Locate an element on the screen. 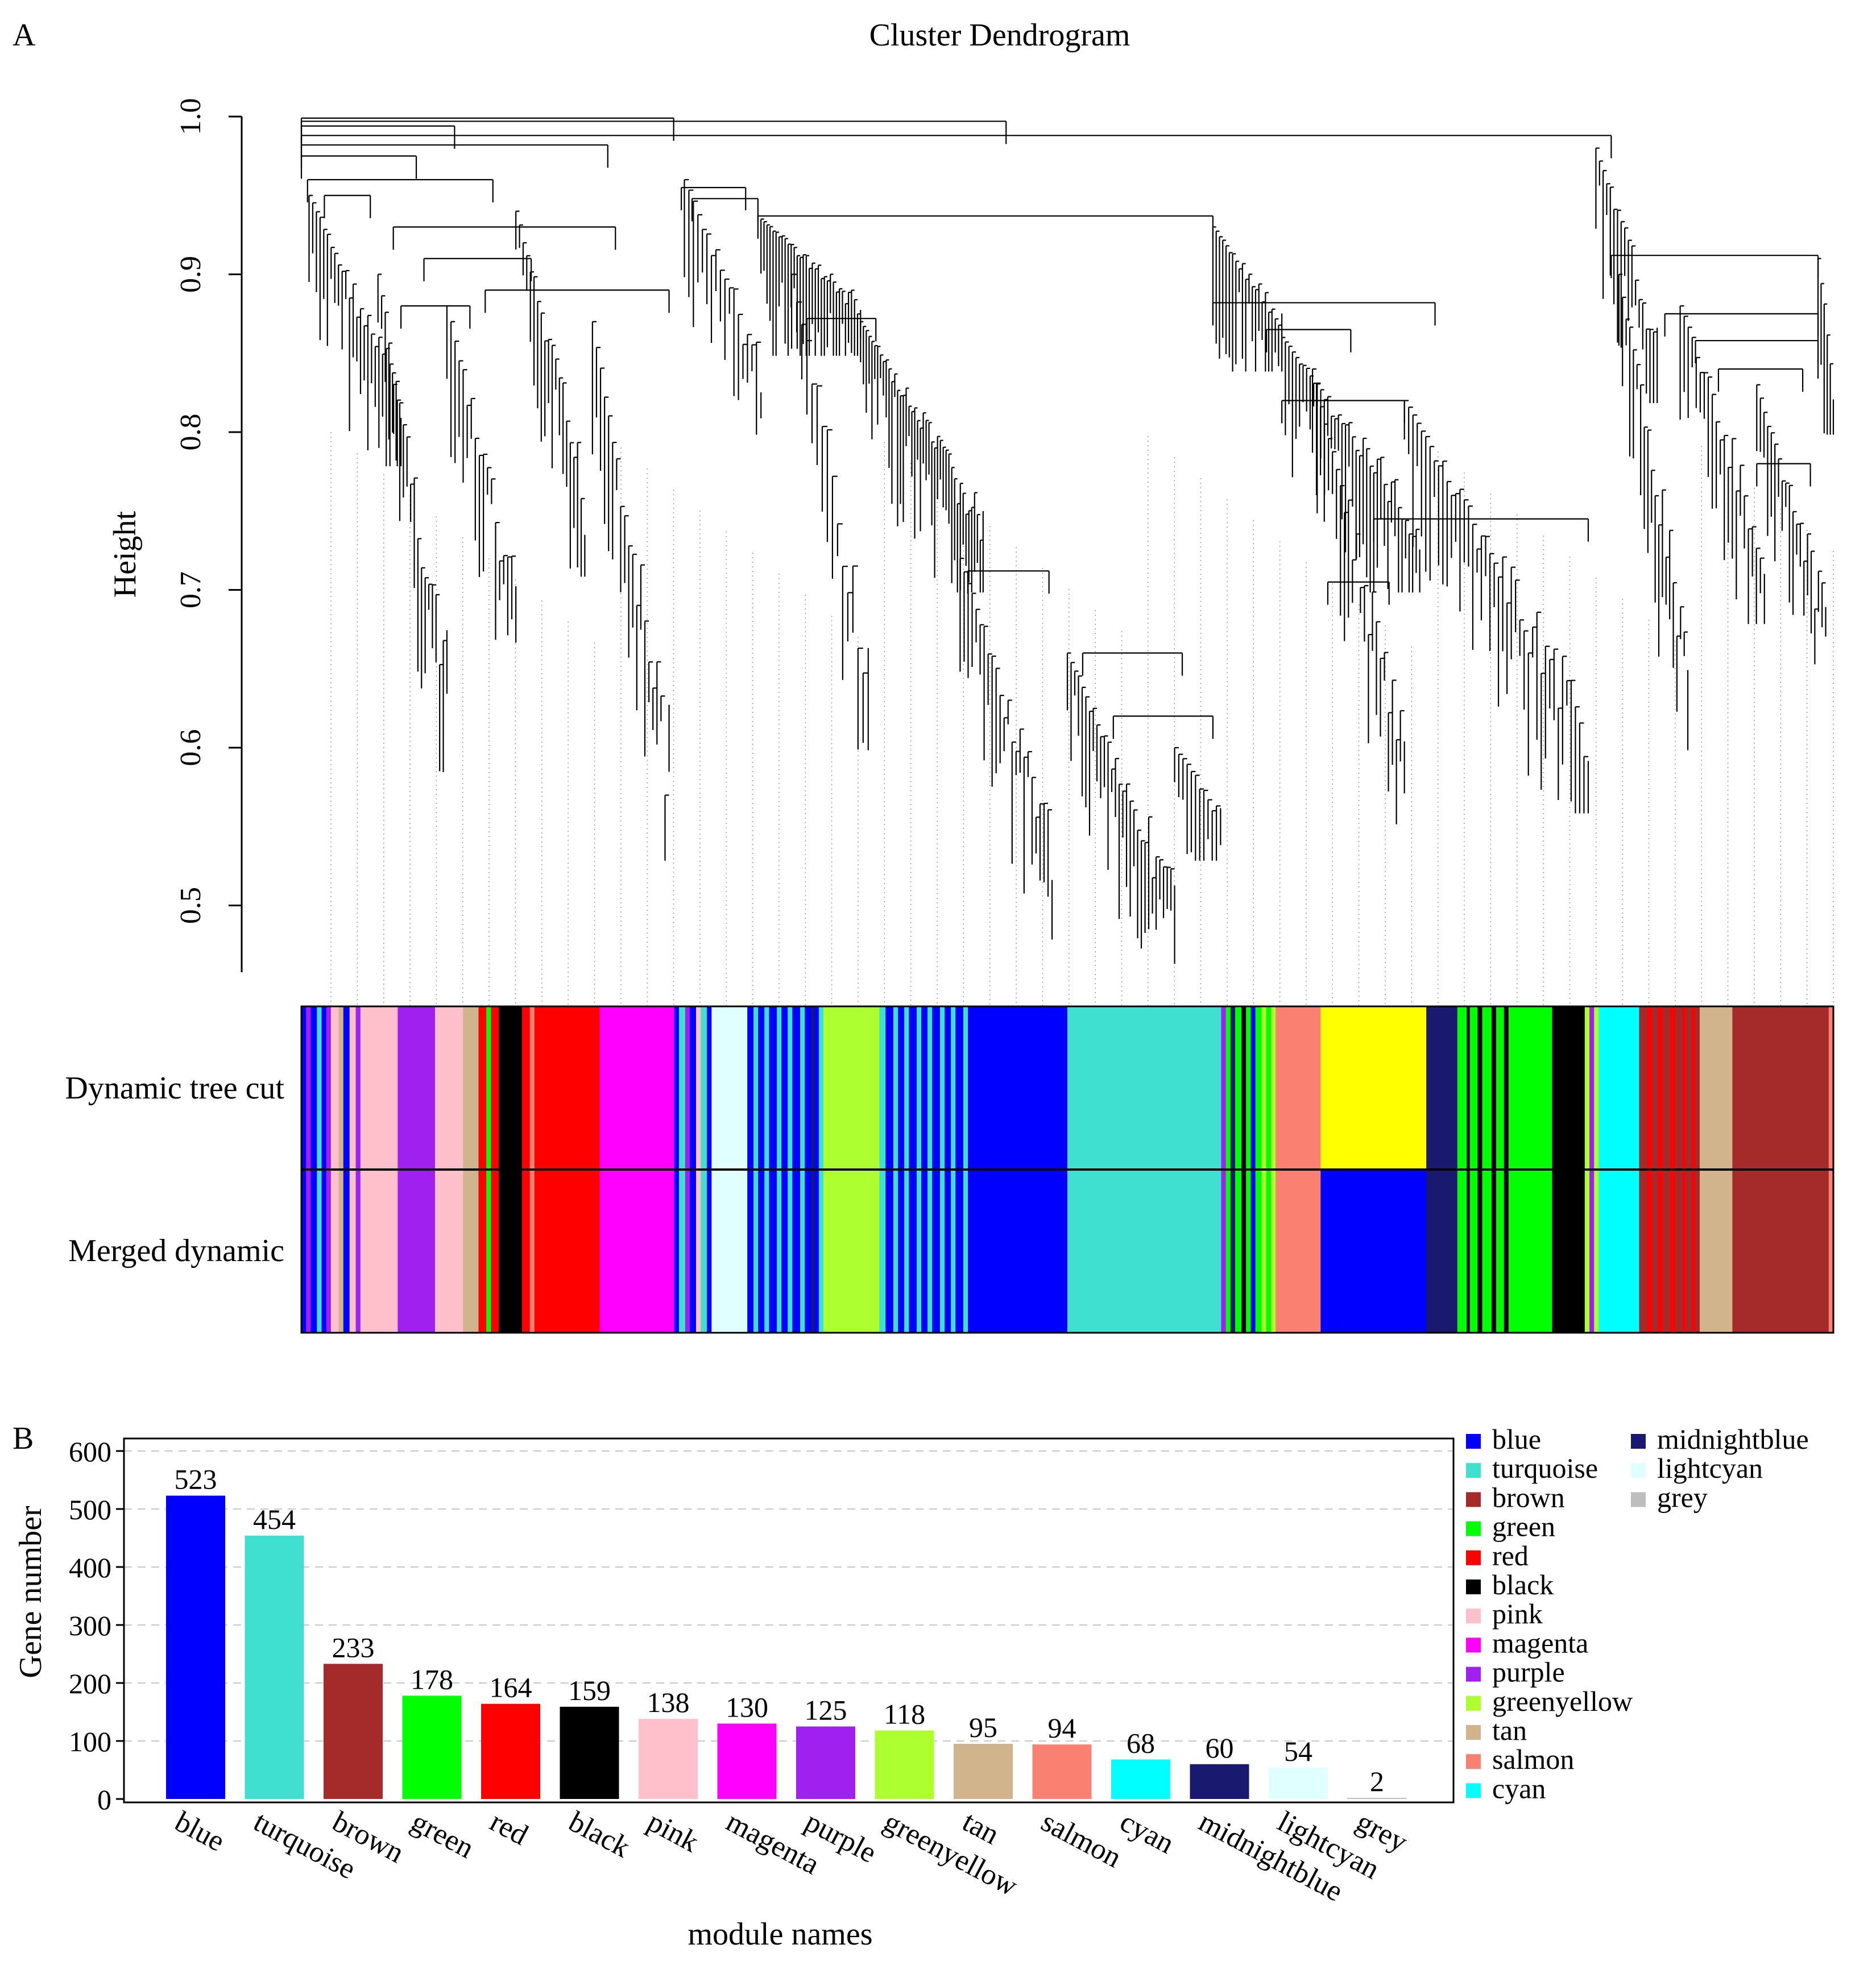 The width and height of the screenshot is (1876, 1965). bar-chart-y-tick-label: 0 is located at coordinates (104, 1799).